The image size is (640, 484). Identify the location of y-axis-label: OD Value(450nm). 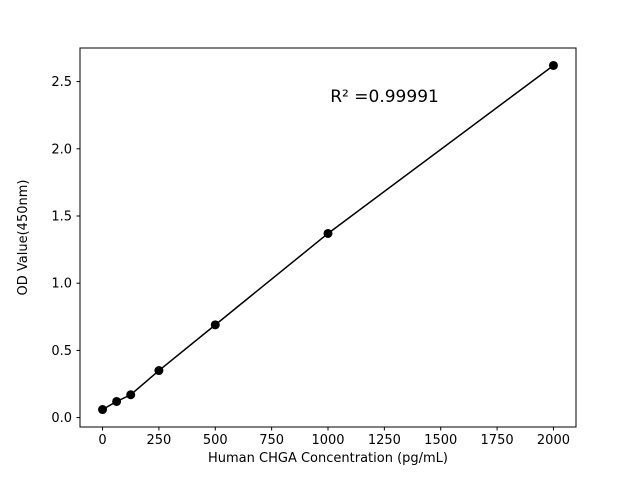
(23, 238).